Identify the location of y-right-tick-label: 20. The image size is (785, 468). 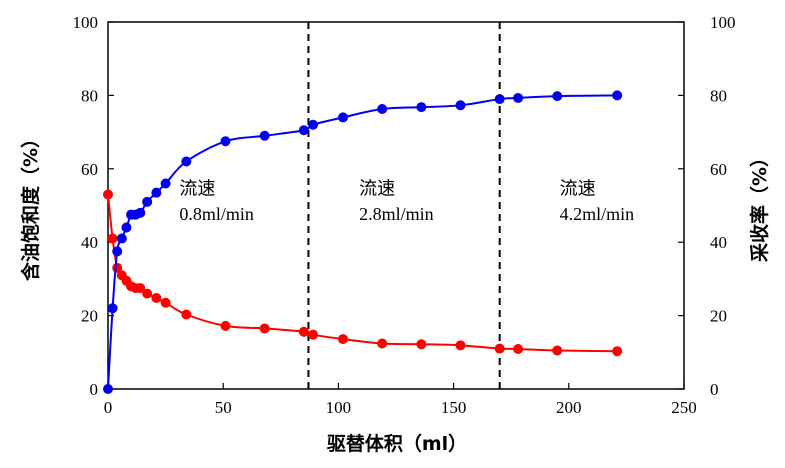
(718, 316).